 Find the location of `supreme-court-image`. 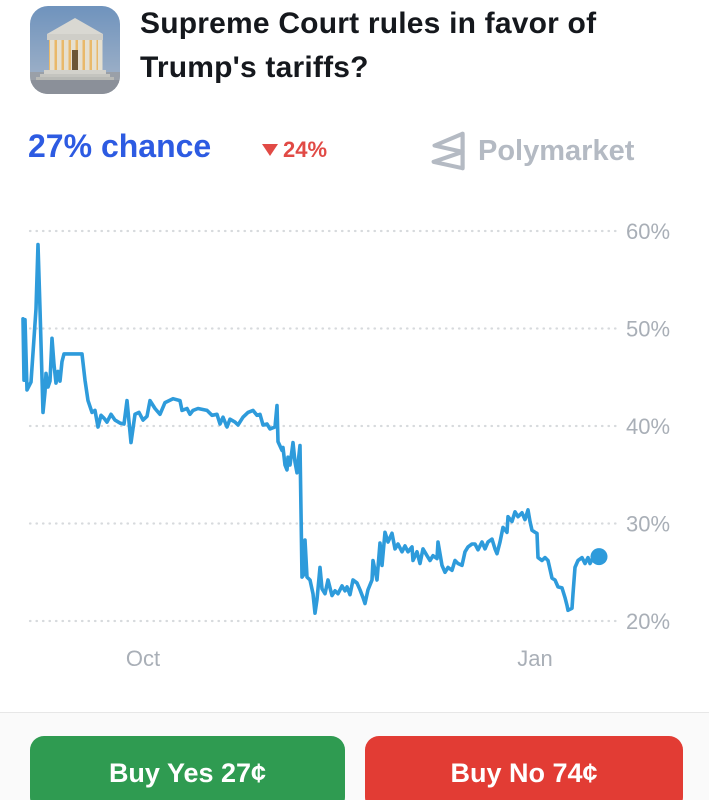

supreme-court-image is located at coordinates (75, 50).